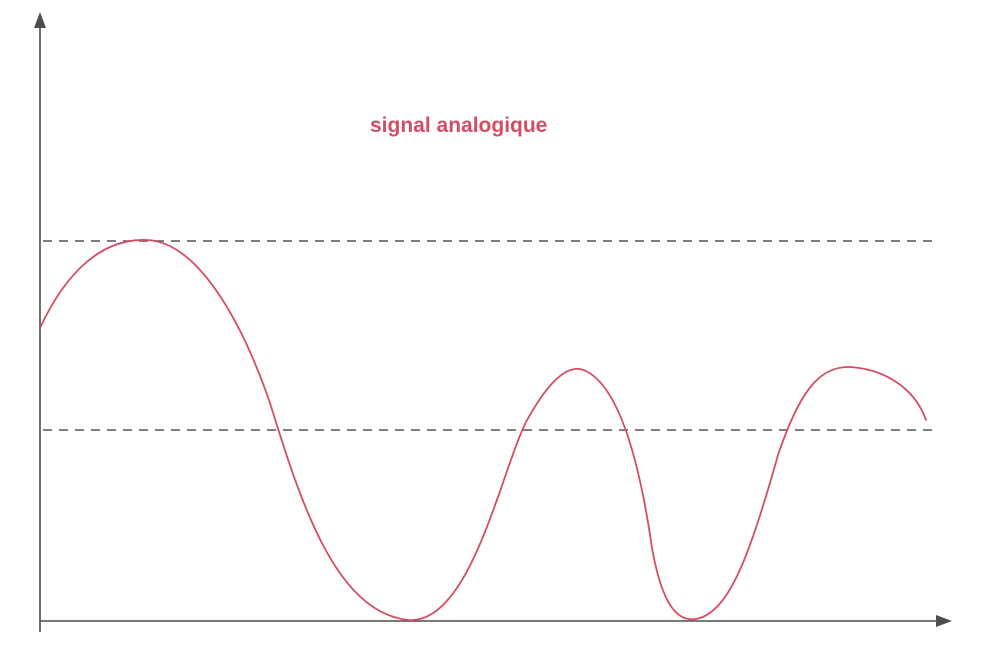 The image size is (1004, 666). Describe the element at coordinates (40, 20) in the screenshot. I see `y-axis-arrow-icon` at that location.